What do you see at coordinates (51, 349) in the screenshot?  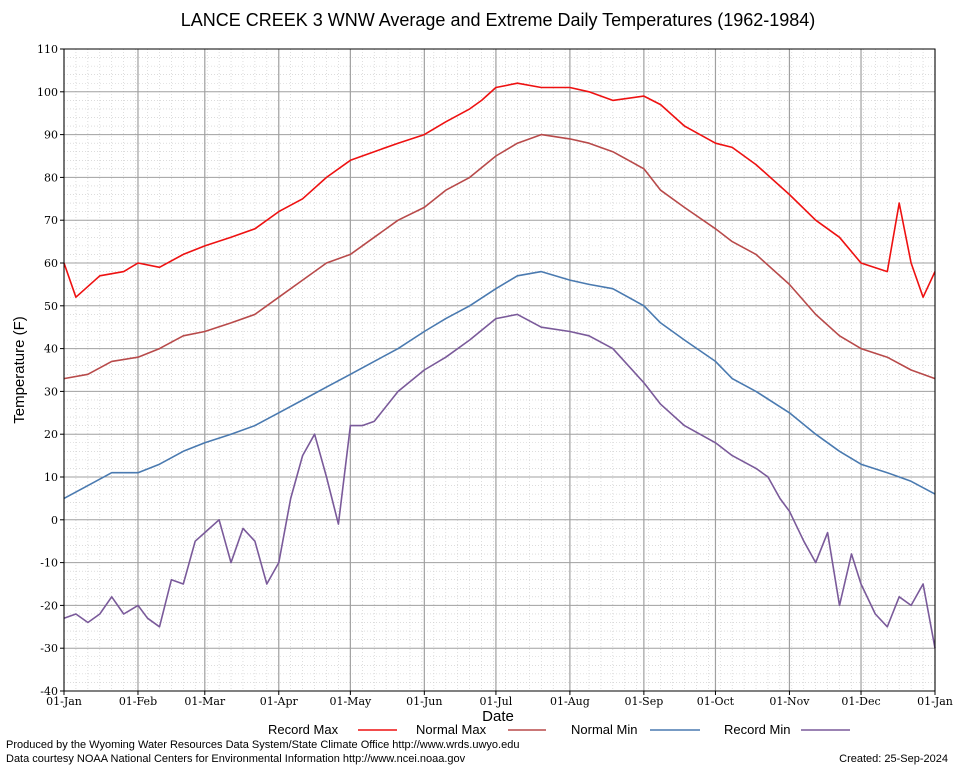 I see `y-tick-label: 40` at bounding box center [51, 349].